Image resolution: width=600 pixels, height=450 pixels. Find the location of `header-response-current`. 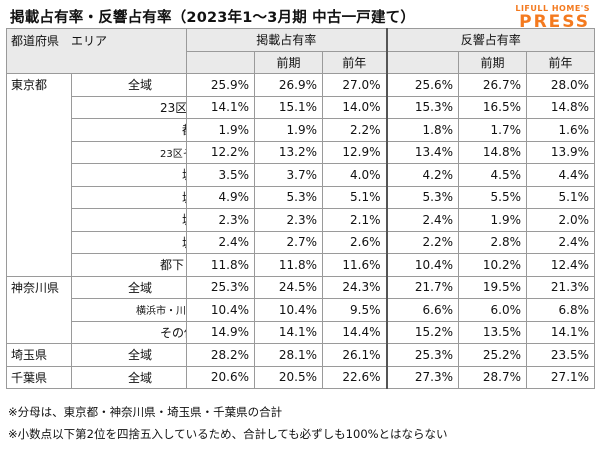

header-response-current is located at coordinates (422, 62).